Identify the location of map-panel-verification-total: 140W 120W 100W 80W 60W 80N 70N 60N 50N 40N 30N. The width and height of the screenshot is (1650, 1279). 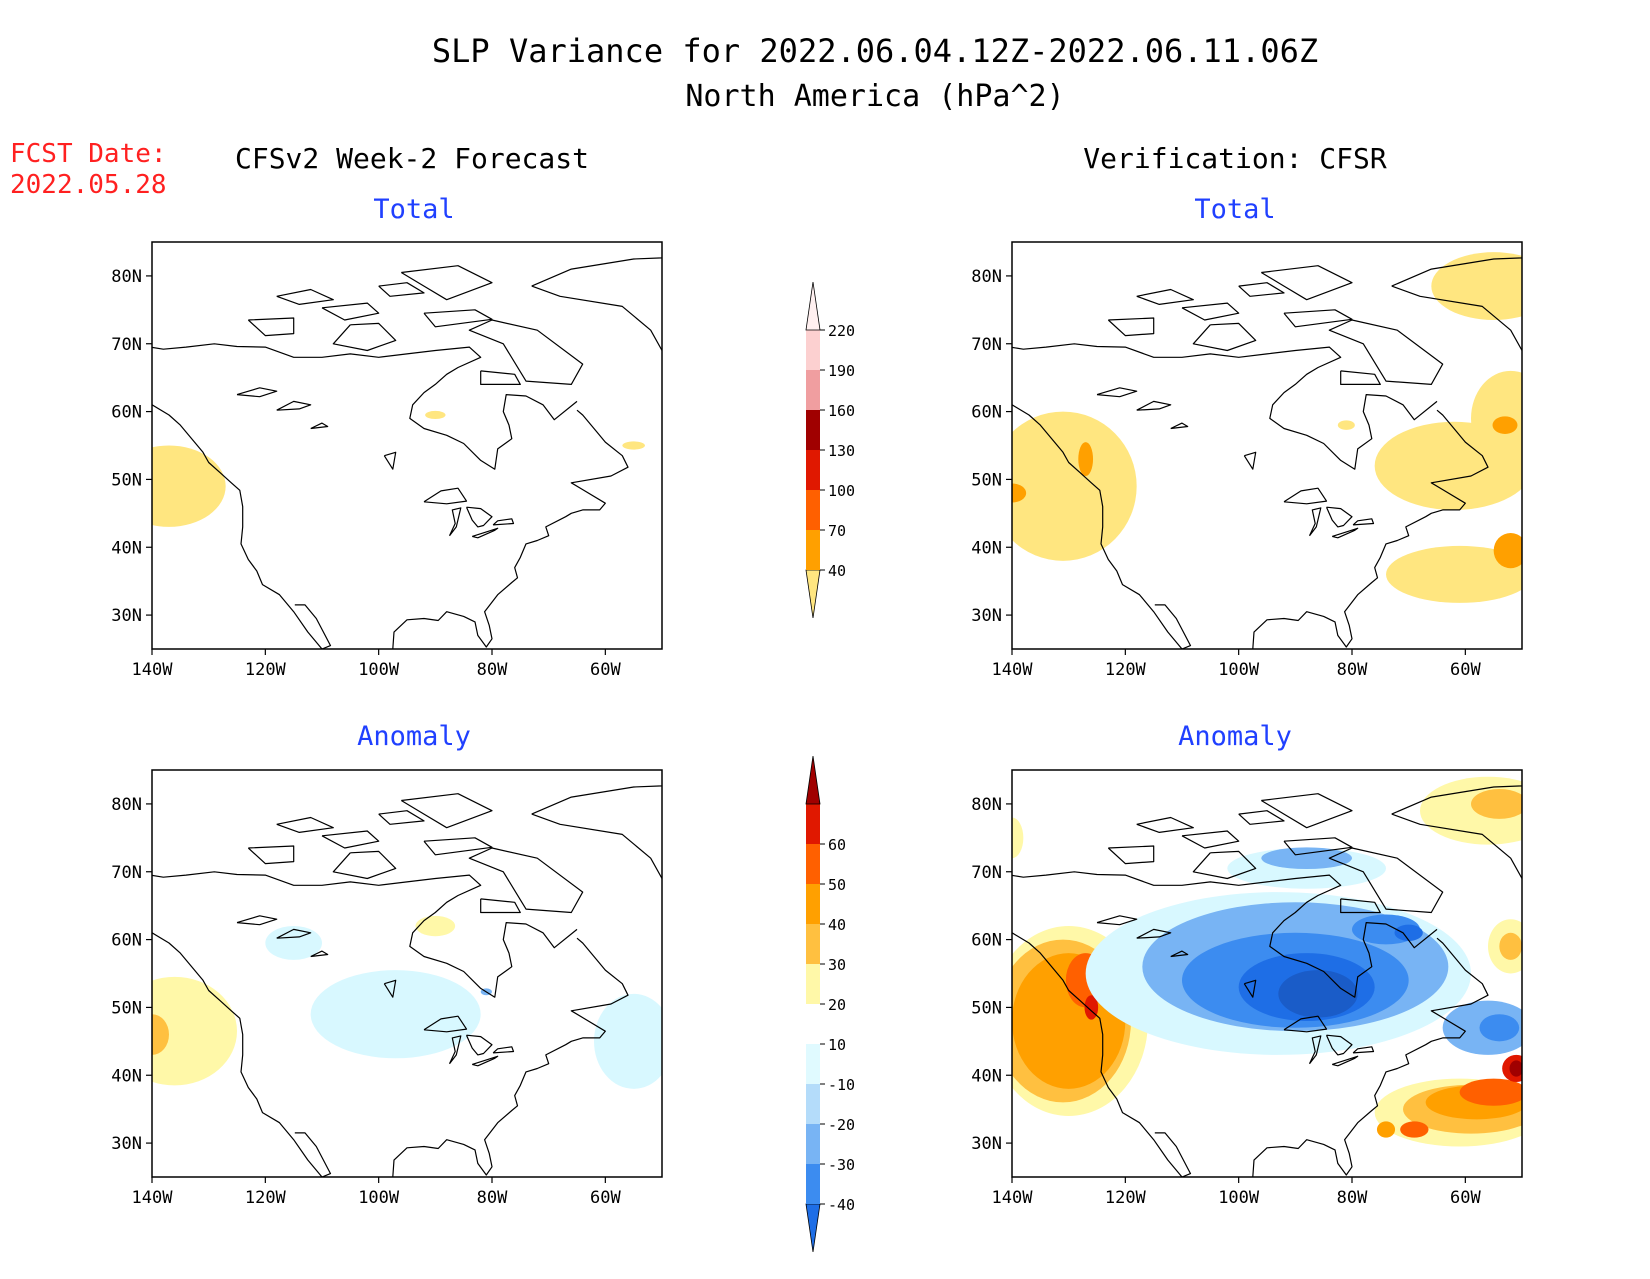
(1247, 460).